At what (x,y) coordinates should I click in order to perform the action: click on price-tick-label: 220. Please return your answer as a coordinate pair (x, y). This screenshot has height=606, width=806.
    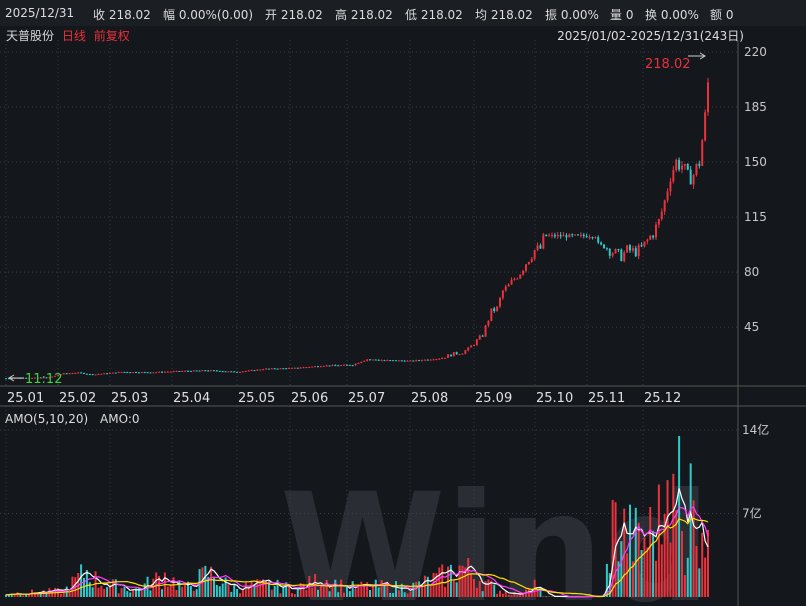
    Looking at the image, I should click on (755, 52).